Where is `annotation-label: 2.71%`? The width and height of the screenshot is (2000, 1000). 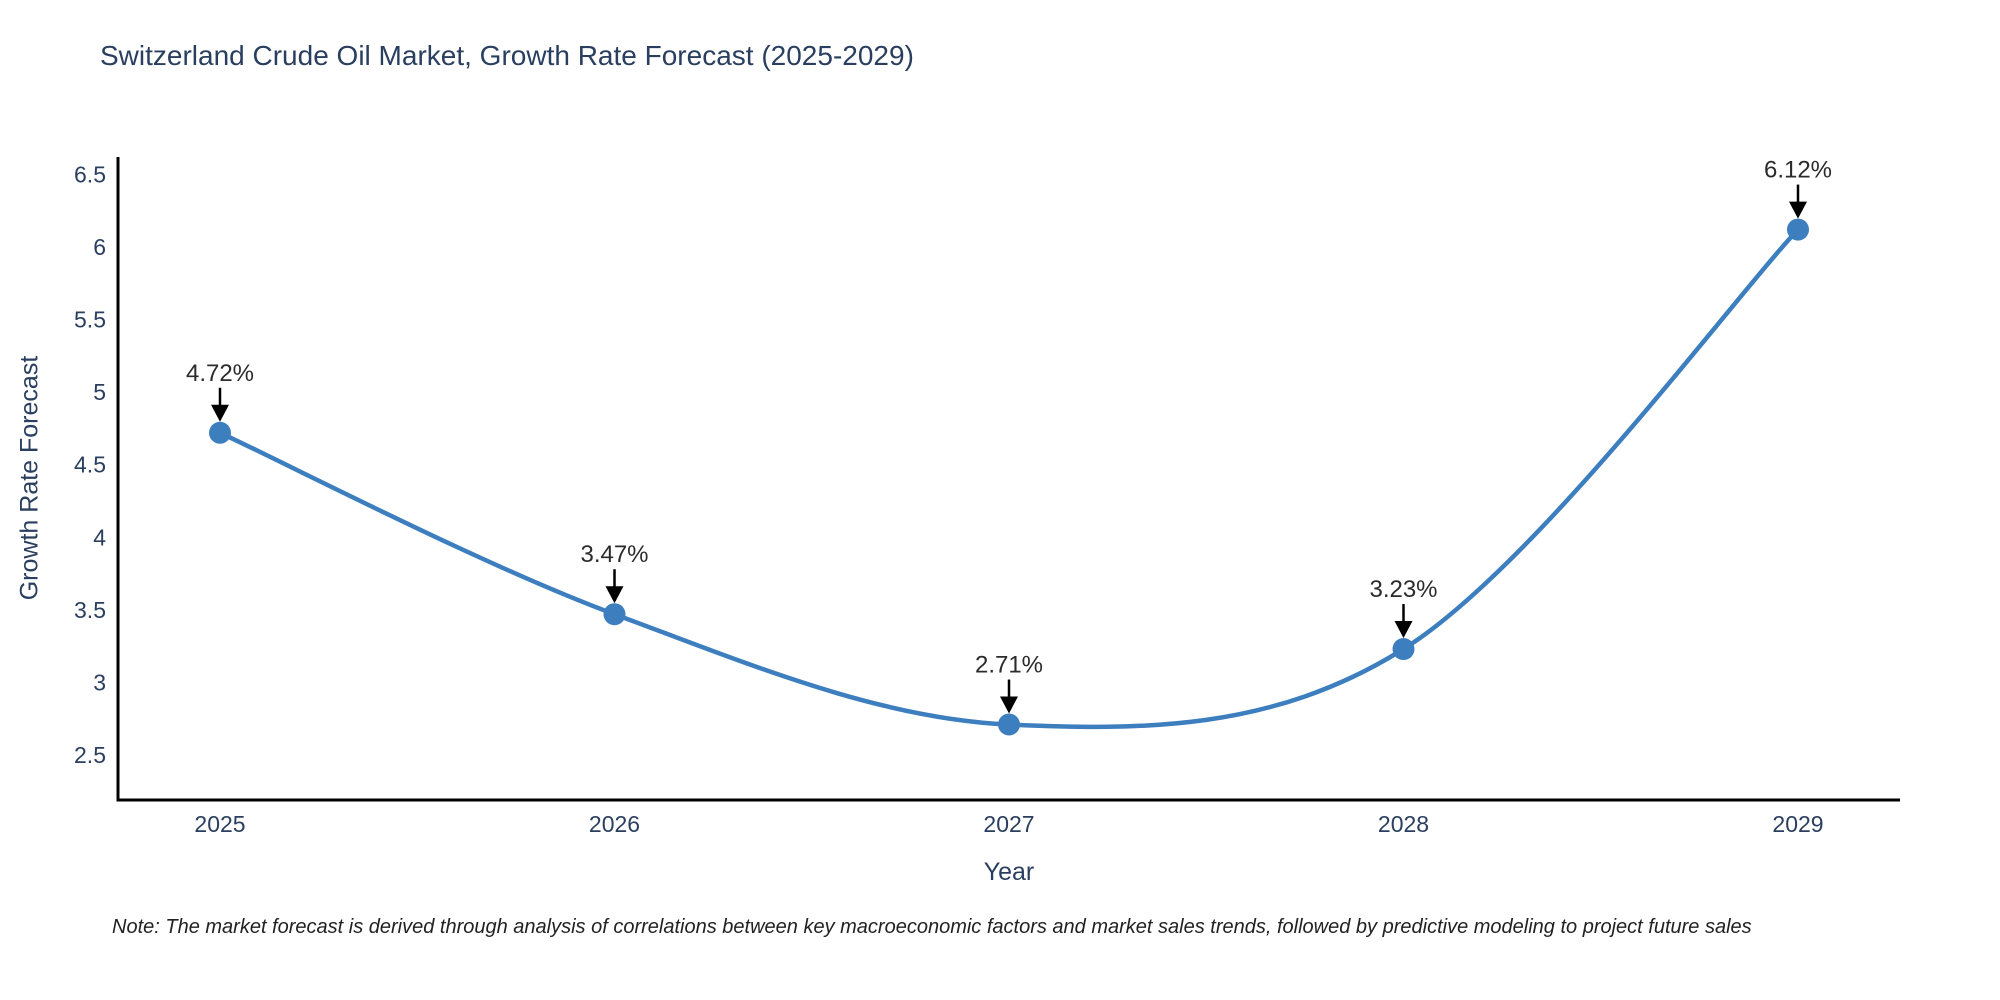 annotation-label: 2.71% is located at coordinates (1009, 665).